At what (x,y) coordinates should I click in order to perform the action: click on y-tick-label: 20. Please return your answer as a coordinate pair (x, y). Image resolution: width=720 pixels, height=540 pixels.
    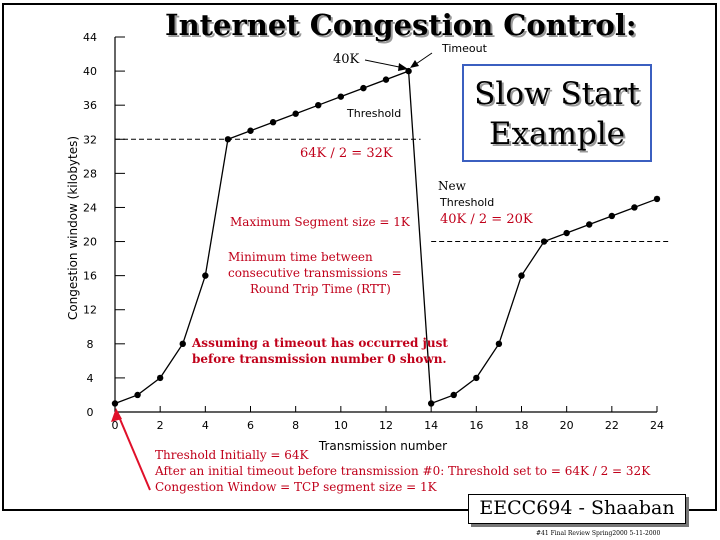
    Looking at the image, I should click on (90, 242).